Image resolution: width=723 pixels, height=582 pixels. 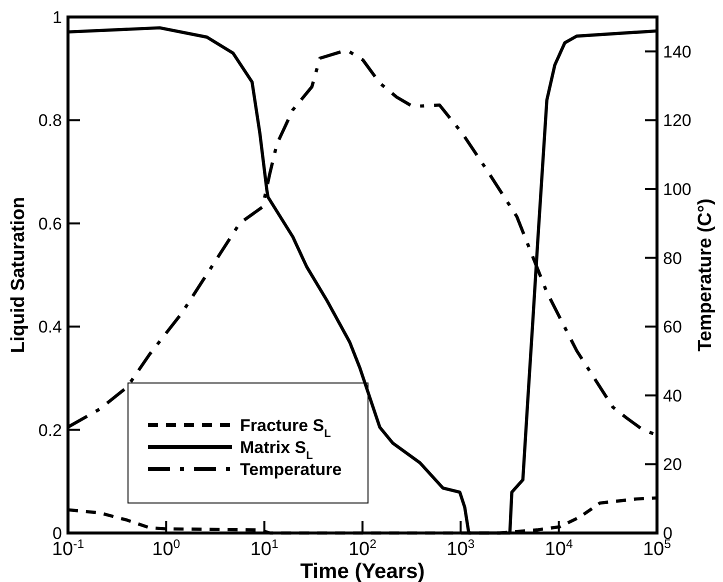 I want to click on y-tick-label: 0.8, so click(x=50, y=120).